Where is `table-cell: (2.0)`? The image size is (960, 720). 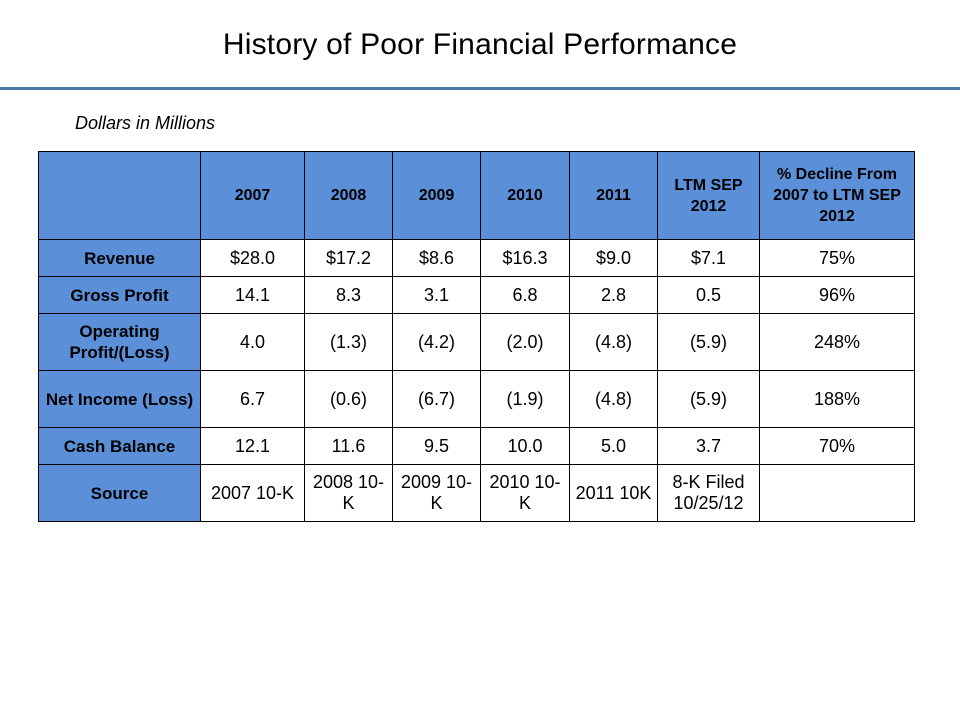
table-cell: (2.0) is located at coordinates (525, 342).